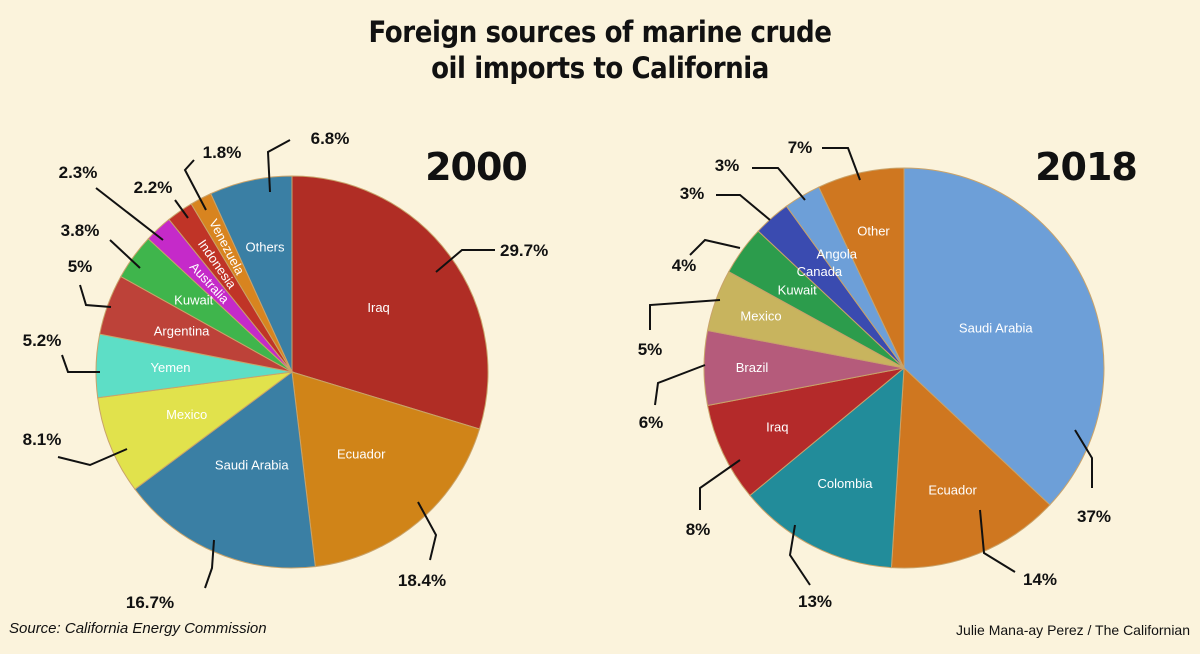 The width and height of the screenshot is (1200, 654). Describe the element at coordinates (600, 68) in the screenshot. I see `chart-title-line-2: oil imports to California` at that location.